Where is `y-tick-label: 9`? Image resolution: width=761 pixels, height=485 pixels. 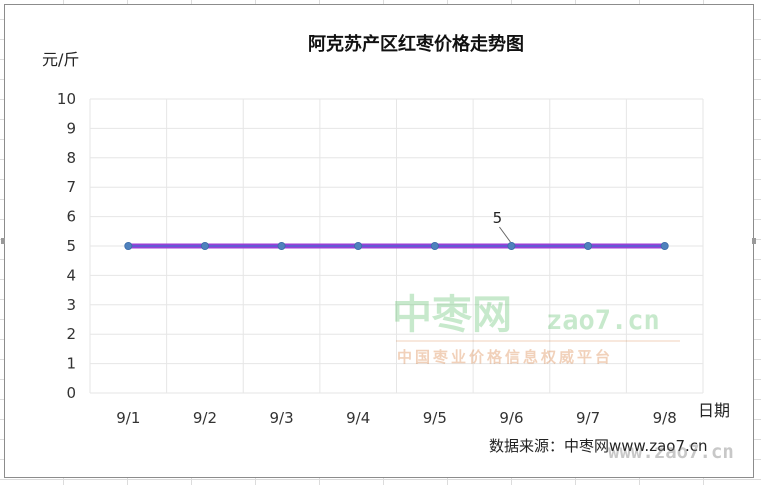 y-tick-label: 9 is located at coordinates (71, 128).